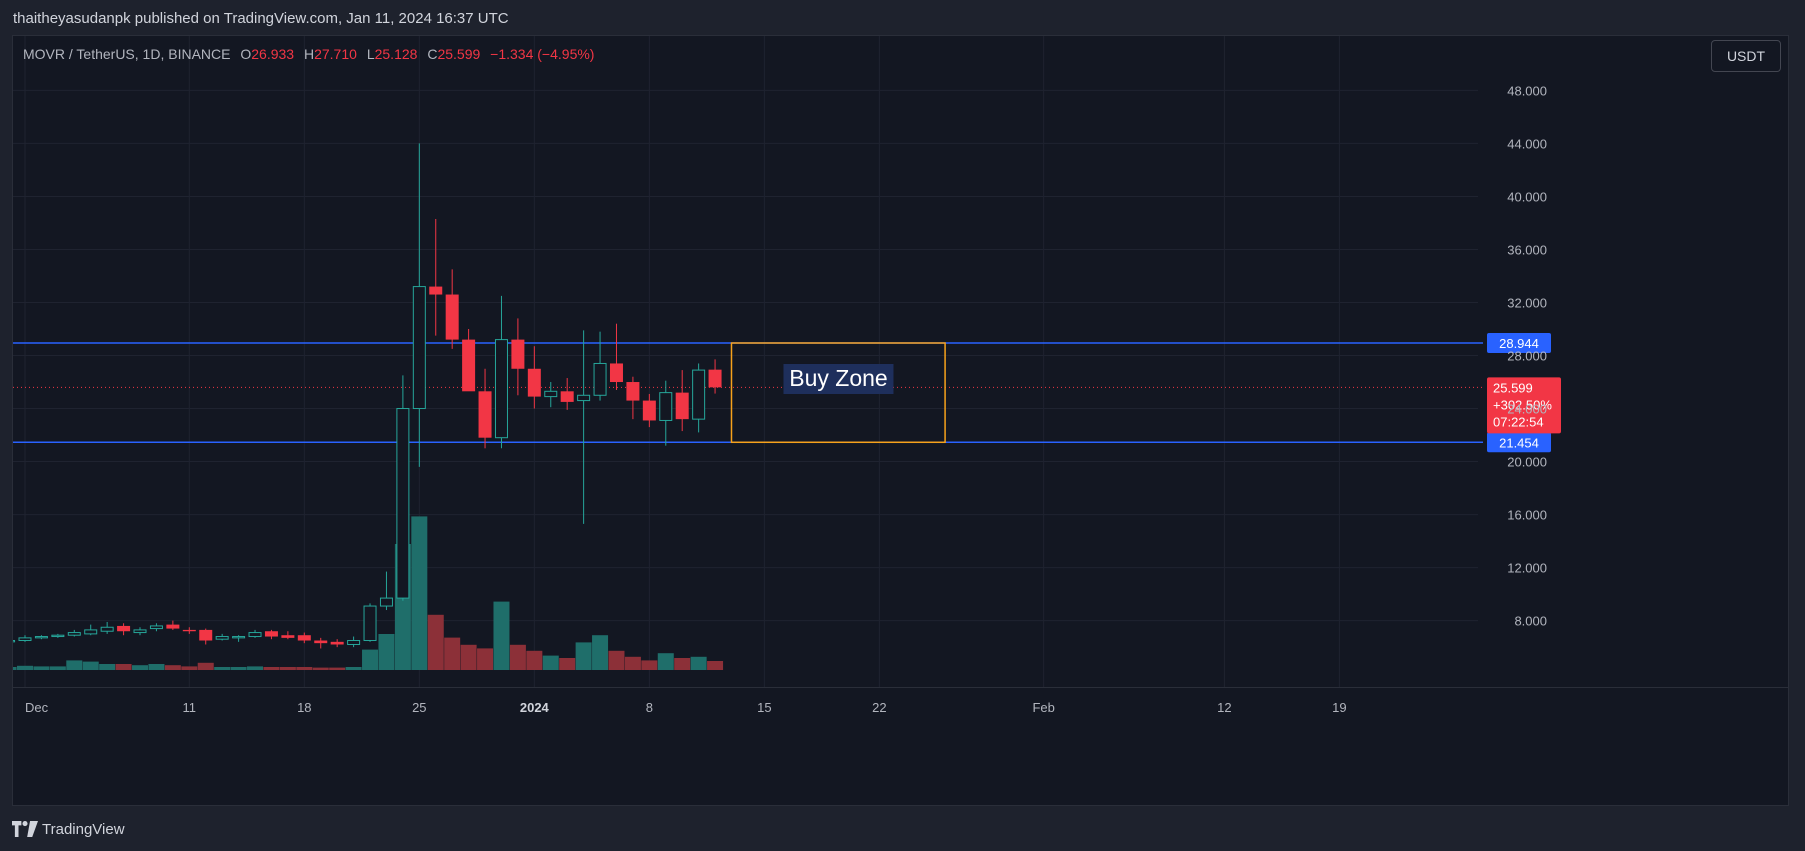 The height and width of the screenshot is (851, 1805). Describe the element at coordinates (1746, 56) in the screenshot. I see `currency-button: USDT` at that location.